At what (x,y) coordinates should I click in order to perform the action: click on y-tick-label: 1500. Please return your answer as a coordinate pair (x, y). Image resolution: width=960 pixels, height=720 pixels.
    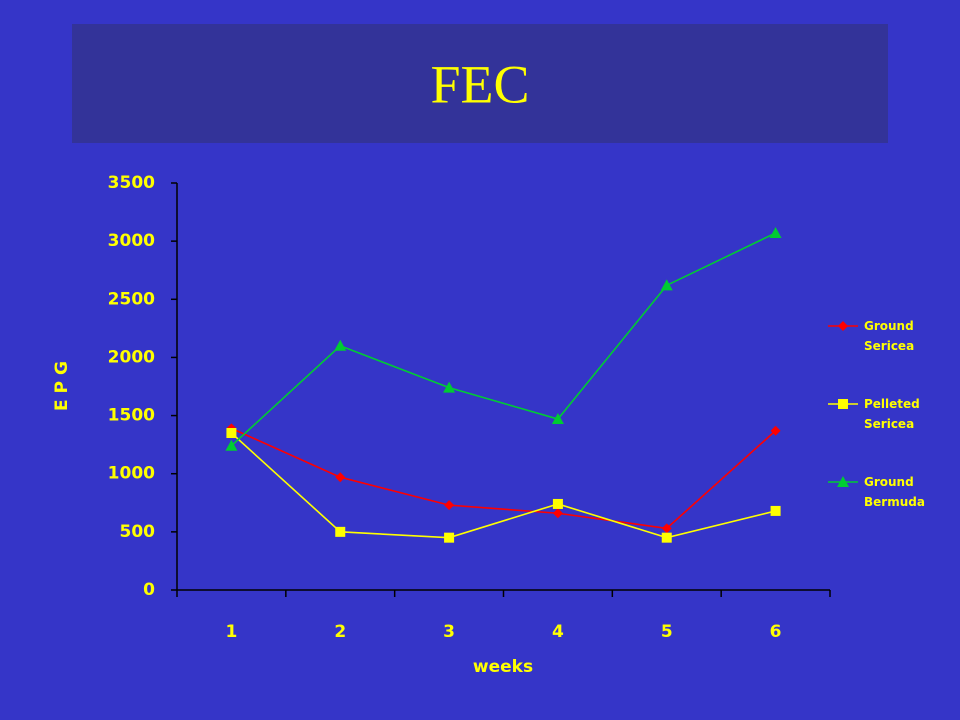
    Looking at the image, I should click on (131, 416).